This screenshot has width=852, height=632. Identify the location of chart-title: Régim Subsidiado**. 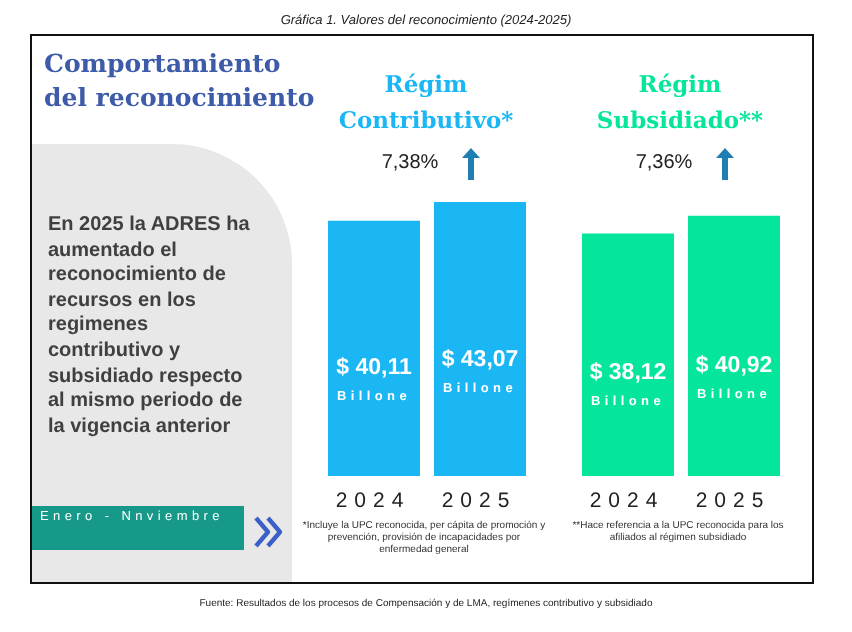
(680, 103).